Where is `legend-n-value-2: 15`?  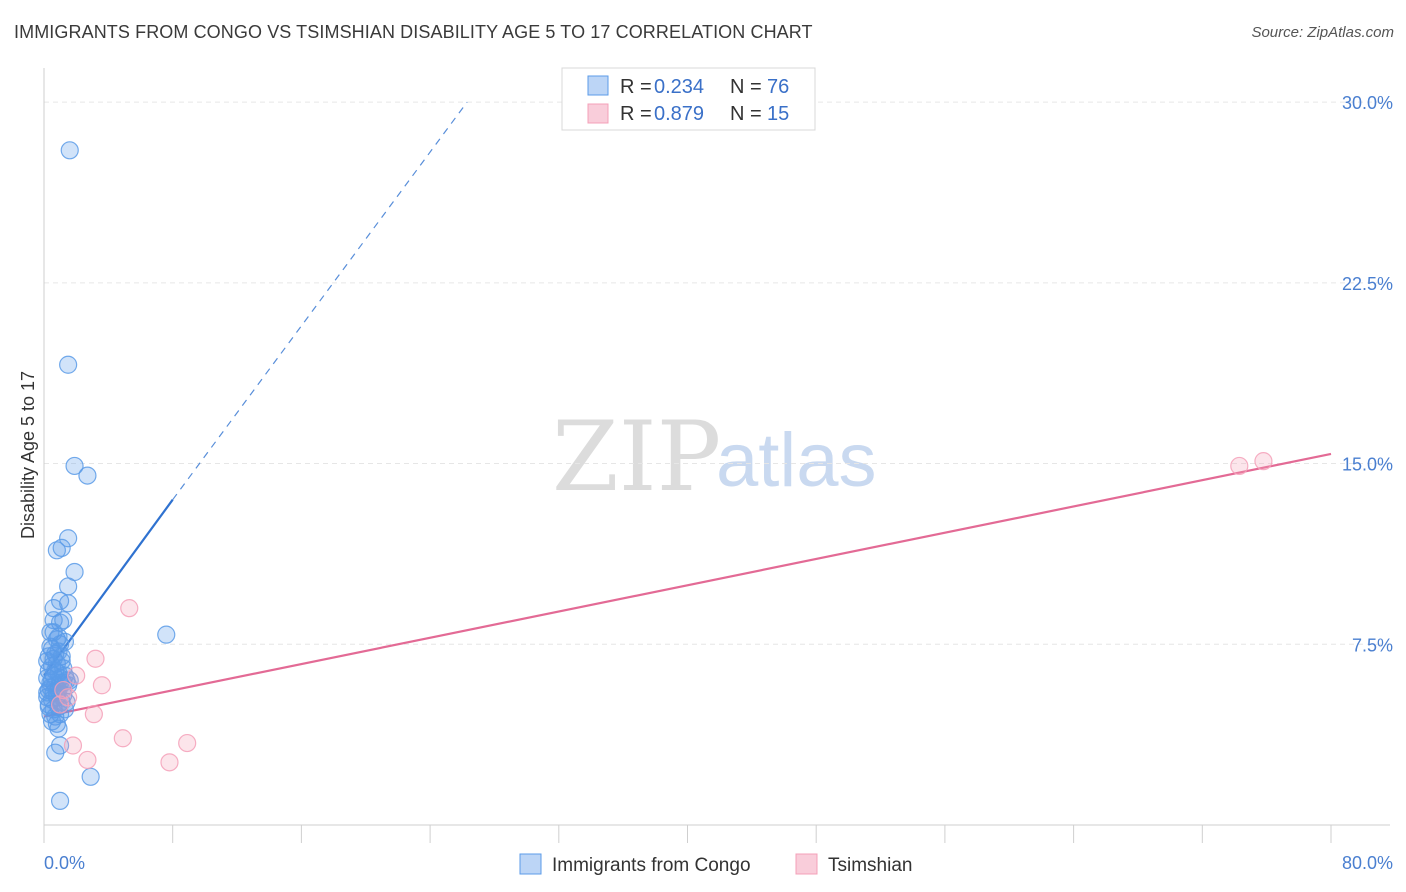 legend-n-value-2: 15 is located at coordinates (778, 114).